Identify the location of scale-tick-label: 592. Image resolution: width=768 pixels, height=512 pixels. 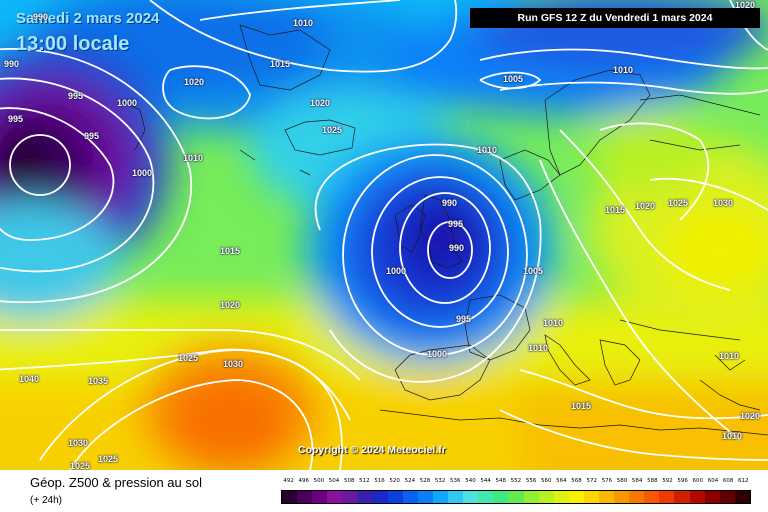
(667, 481).